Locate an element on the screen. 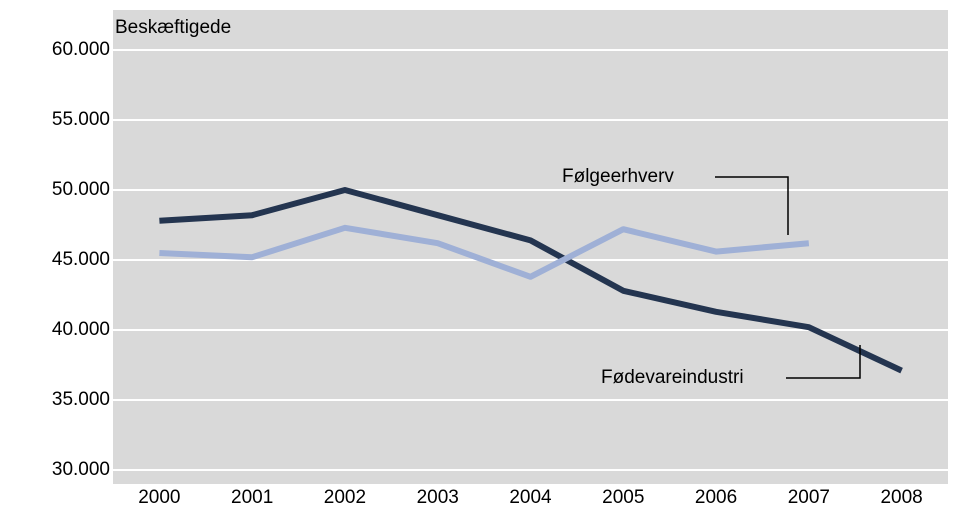 The height and width of the screenshot is (511, 958). y-tick-label: 30.000 is located at coordinates (81, 469).